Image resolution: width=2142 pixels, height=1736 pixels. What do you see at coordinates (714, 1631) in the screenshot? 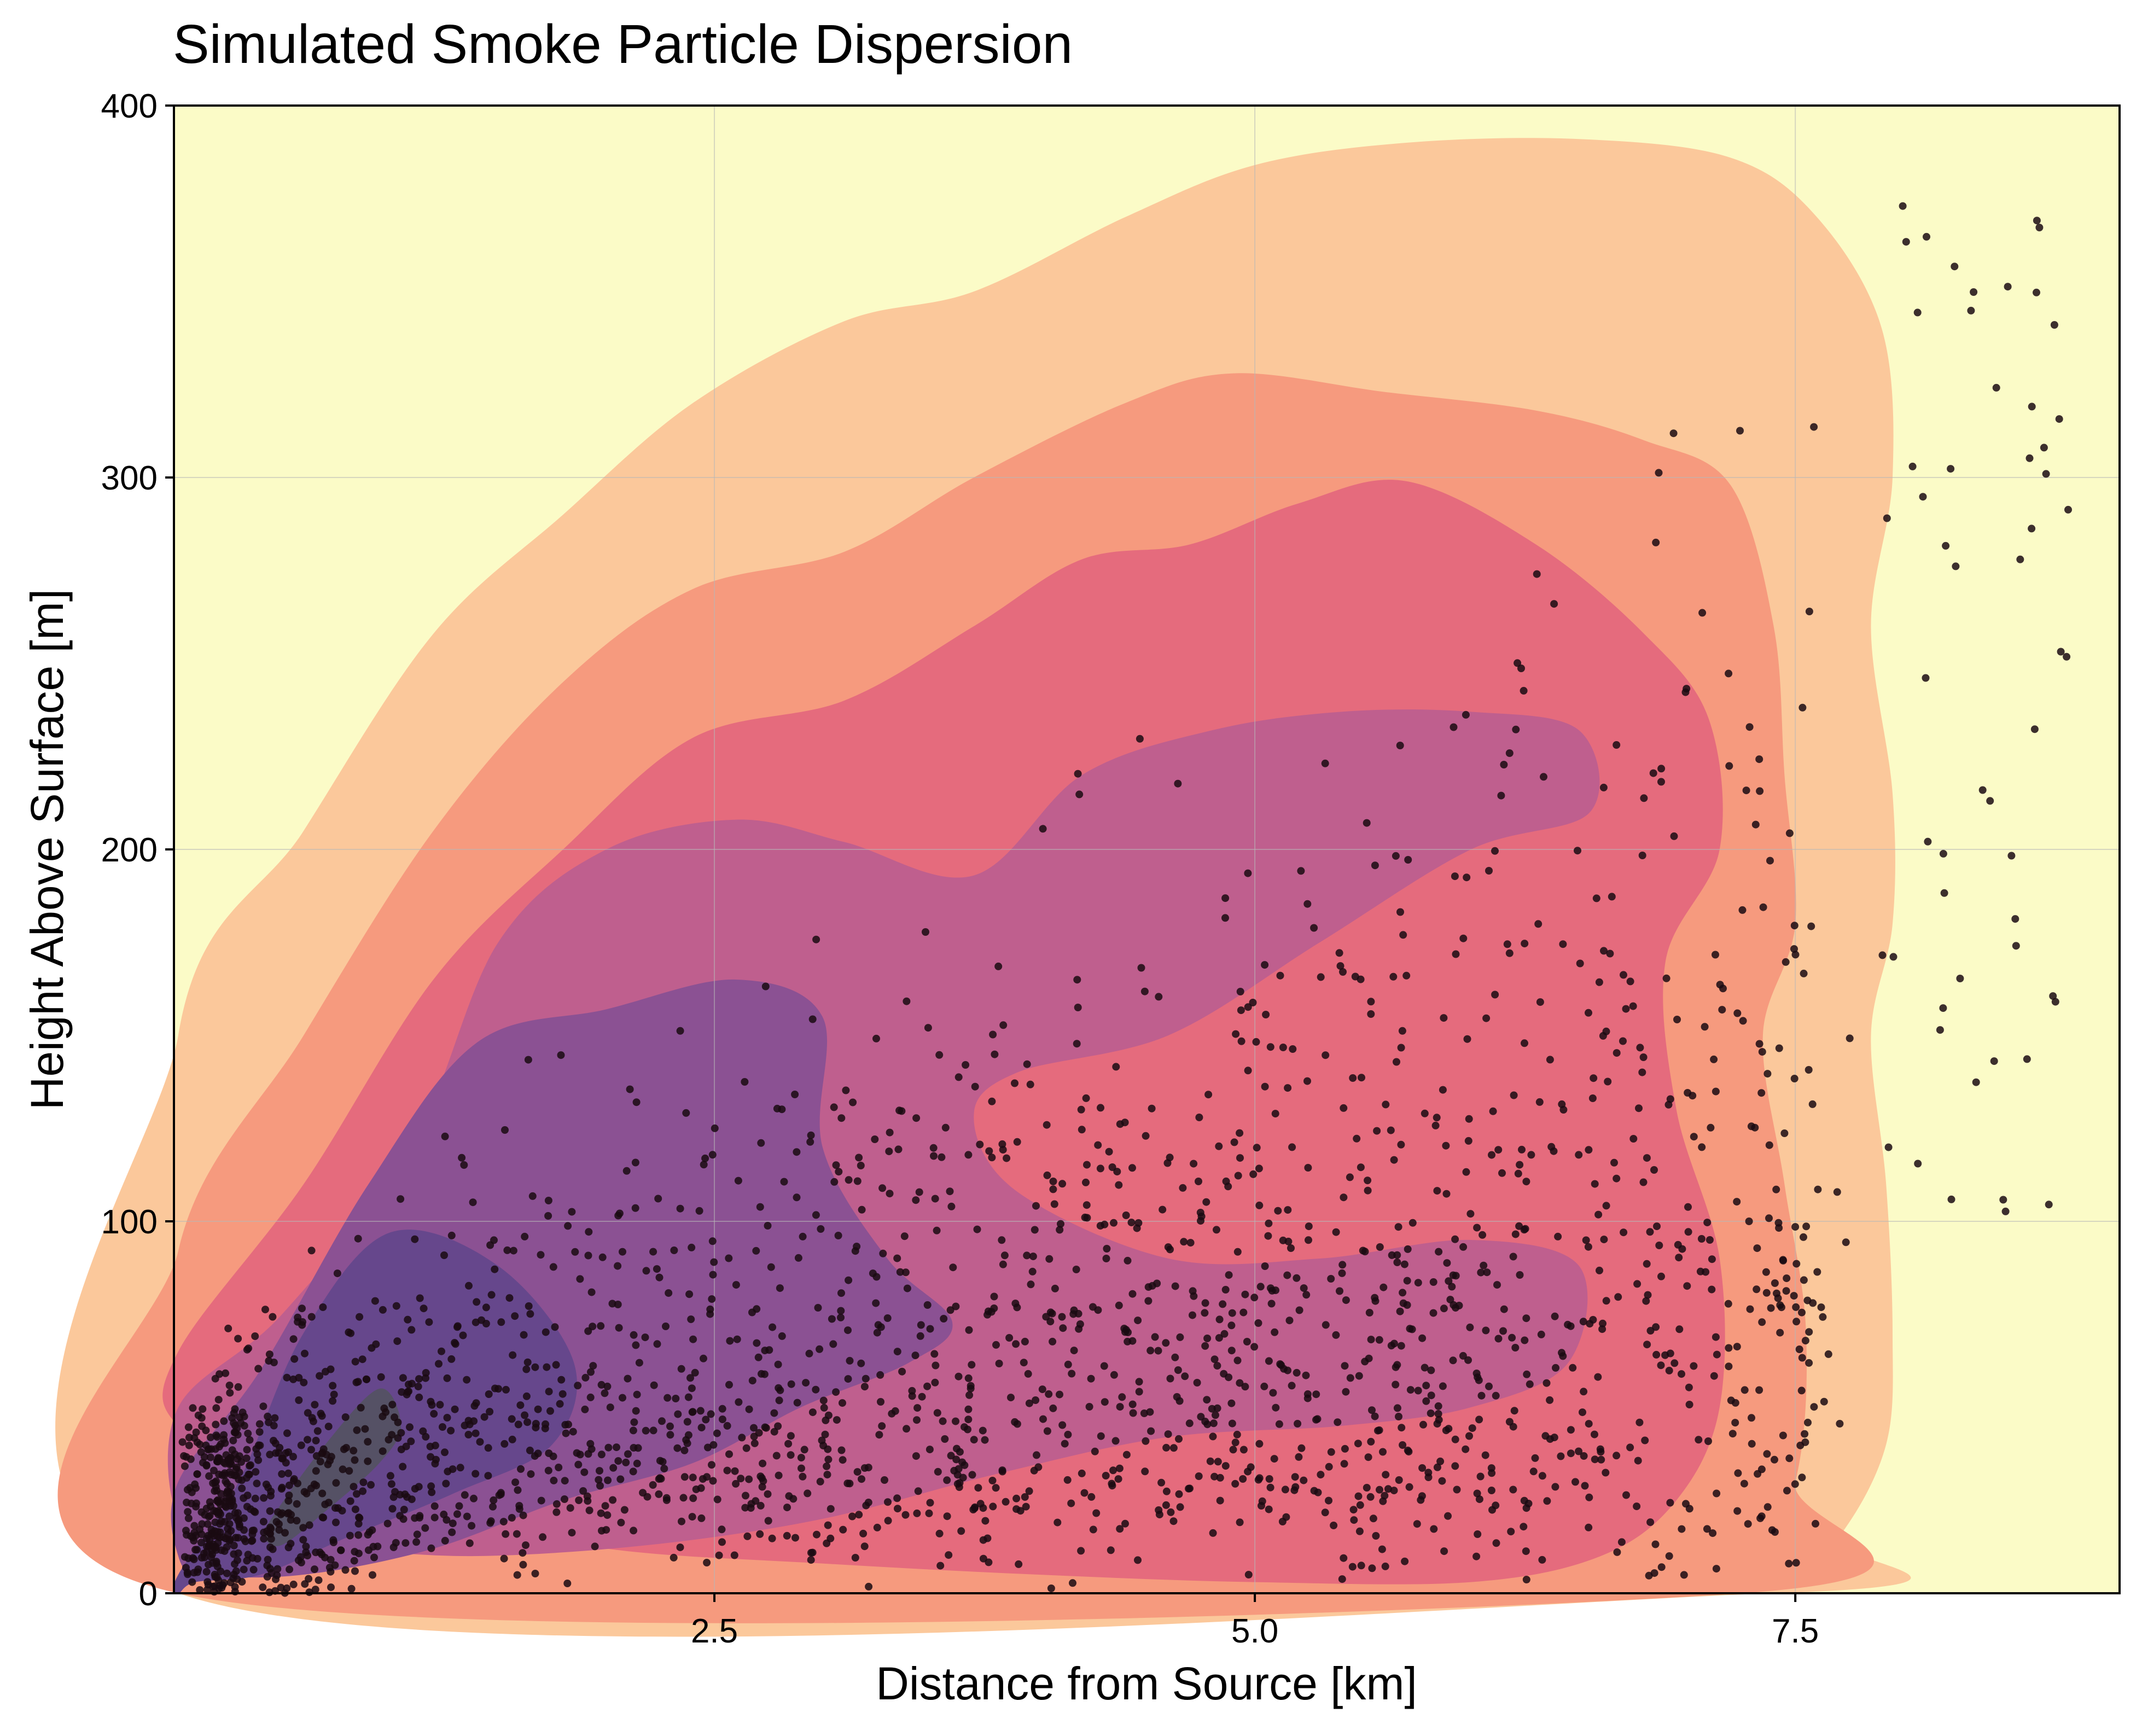
I see `x-tick-label: 2.5` at bounding box center [714, 1631].